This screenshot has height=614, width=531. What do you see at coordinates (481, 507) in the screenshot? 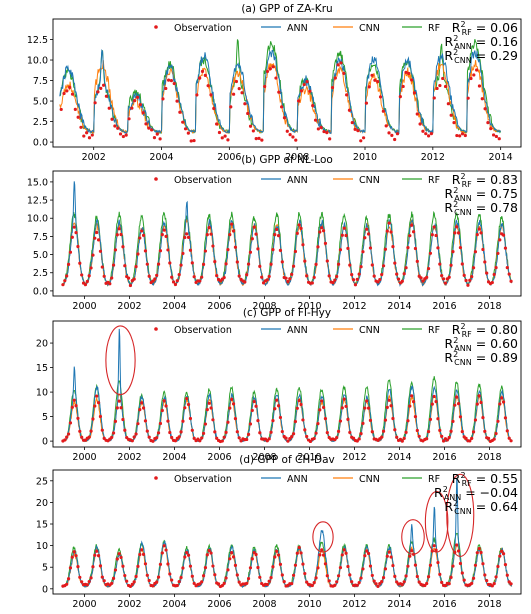
I see `r2-label: R2 CNN = 0.64` at bounding box center [481, 507].